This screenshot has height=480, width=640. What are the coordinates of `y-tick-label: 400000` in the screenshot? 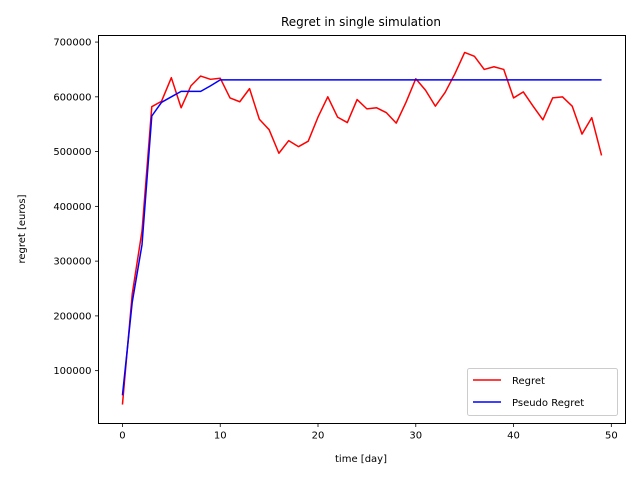 It's located at (72, 207).